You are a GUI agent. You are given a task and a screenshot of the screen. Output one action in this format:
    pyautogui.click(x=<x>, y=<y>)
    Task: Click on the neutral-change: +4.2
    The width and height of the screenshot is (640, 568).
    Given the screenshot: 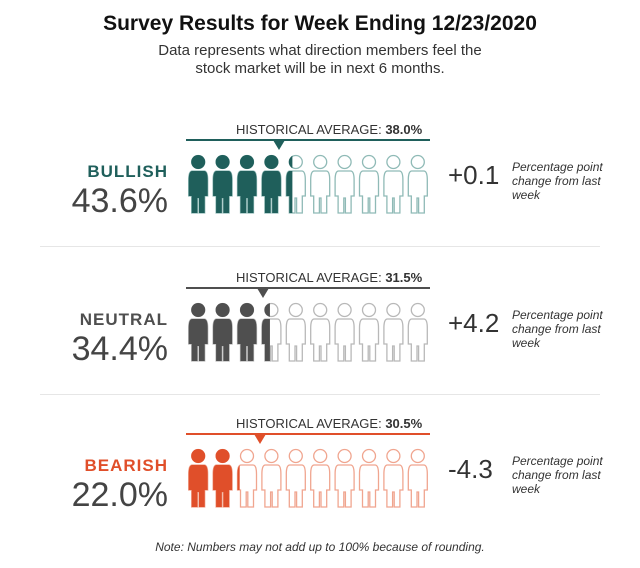 What is the action you would take?
    pyautogui.click(x=474, y=323)
    